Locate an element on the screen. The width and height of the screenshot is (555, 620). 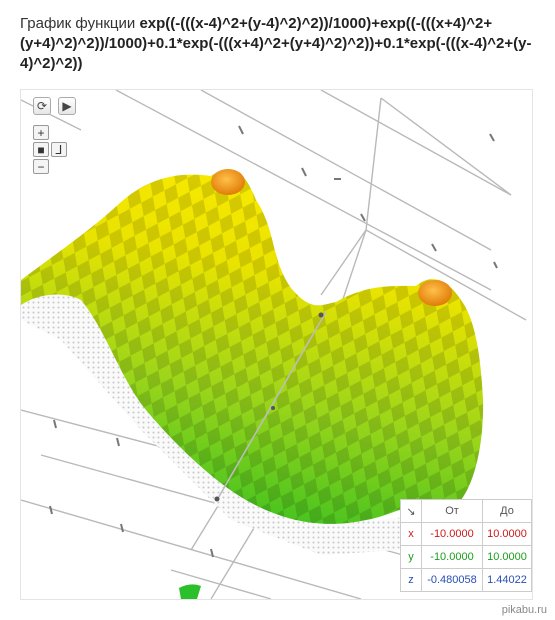
range-header-from: От is located at coordinates (452, 511).